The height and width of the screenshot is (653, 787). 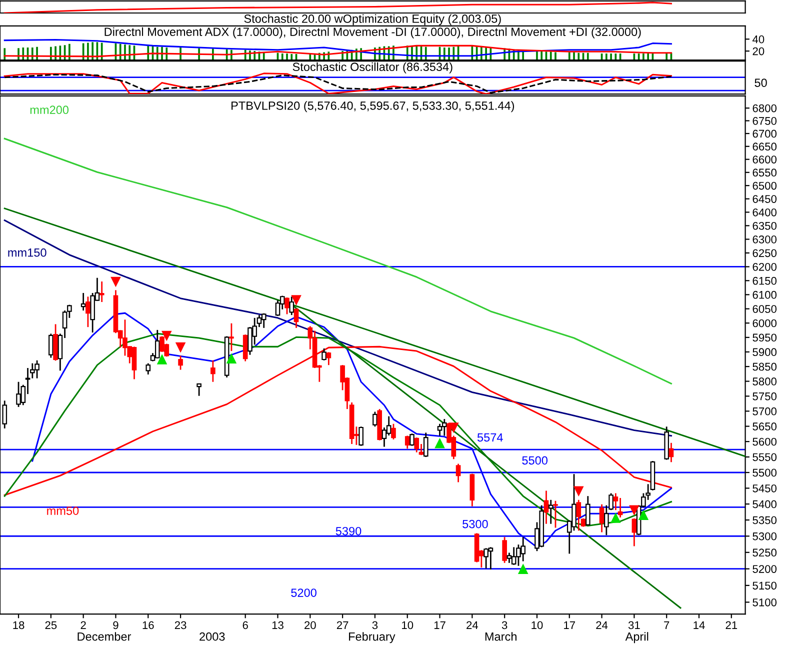 What do you see at coordinates (51, 625) in the screenshot?
I see `x-tick-label: 25` at bounding box center [51, 625].